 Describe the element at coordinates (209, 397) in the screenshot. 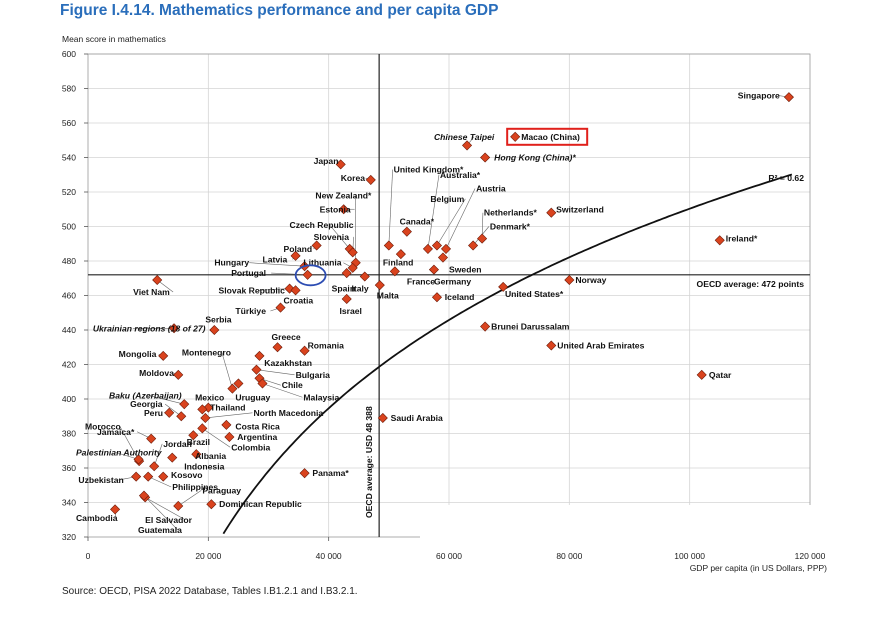

I see `point-label: Mexico` at that location.